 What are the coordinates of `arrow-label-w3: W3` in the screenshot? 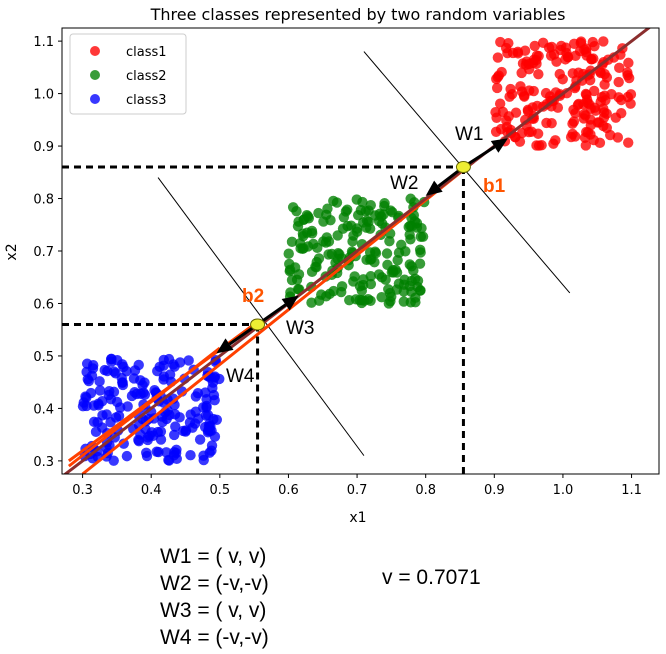 It's located at (300, 328).